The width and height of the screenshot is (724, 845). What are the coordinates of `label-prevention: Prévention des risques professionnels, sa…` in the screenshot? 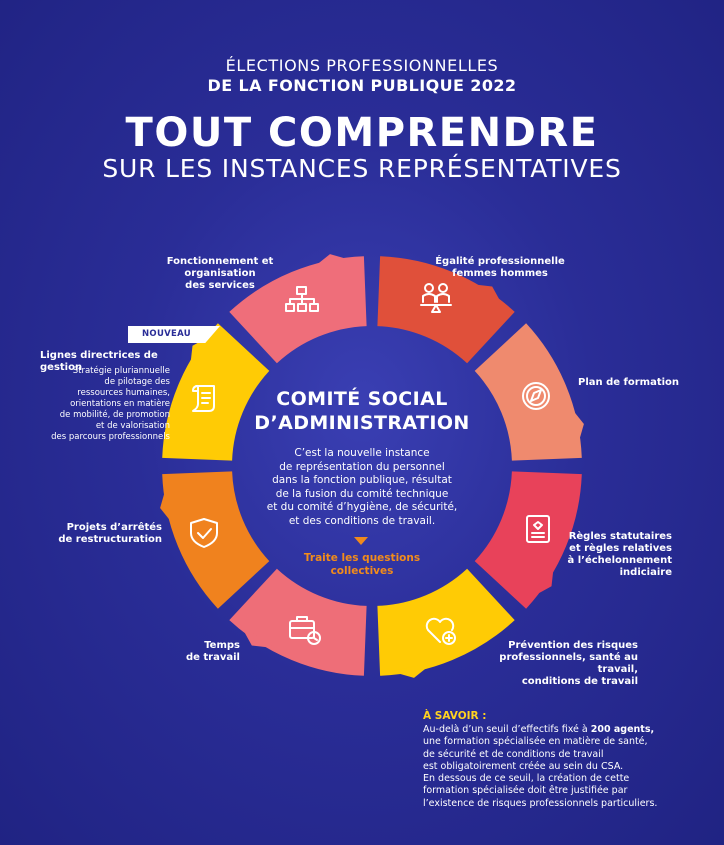 It's located at (568, 663).